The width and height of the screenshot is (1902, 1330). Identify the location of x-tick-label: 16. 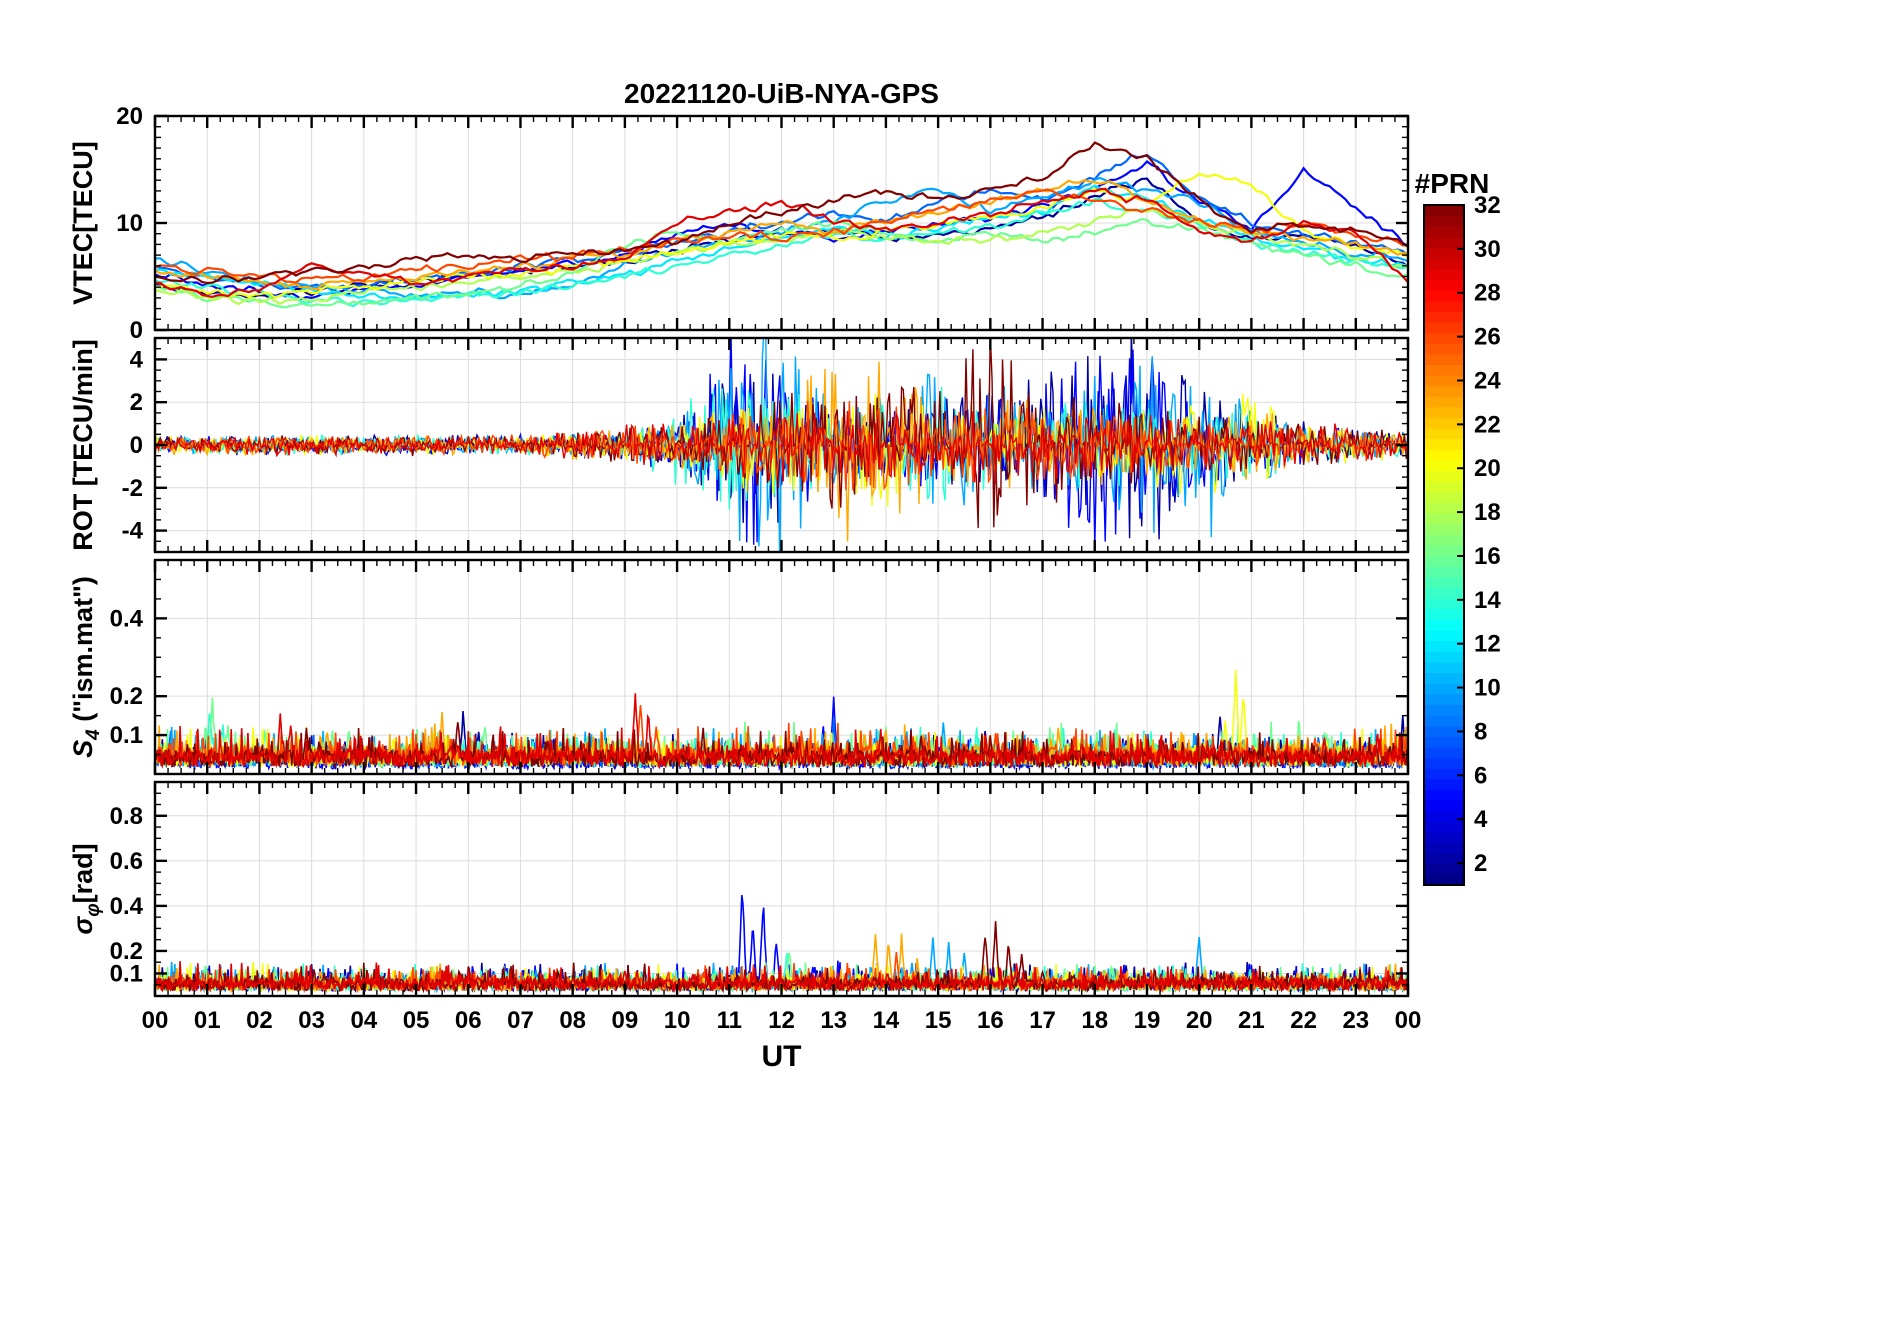
(990, 1020).